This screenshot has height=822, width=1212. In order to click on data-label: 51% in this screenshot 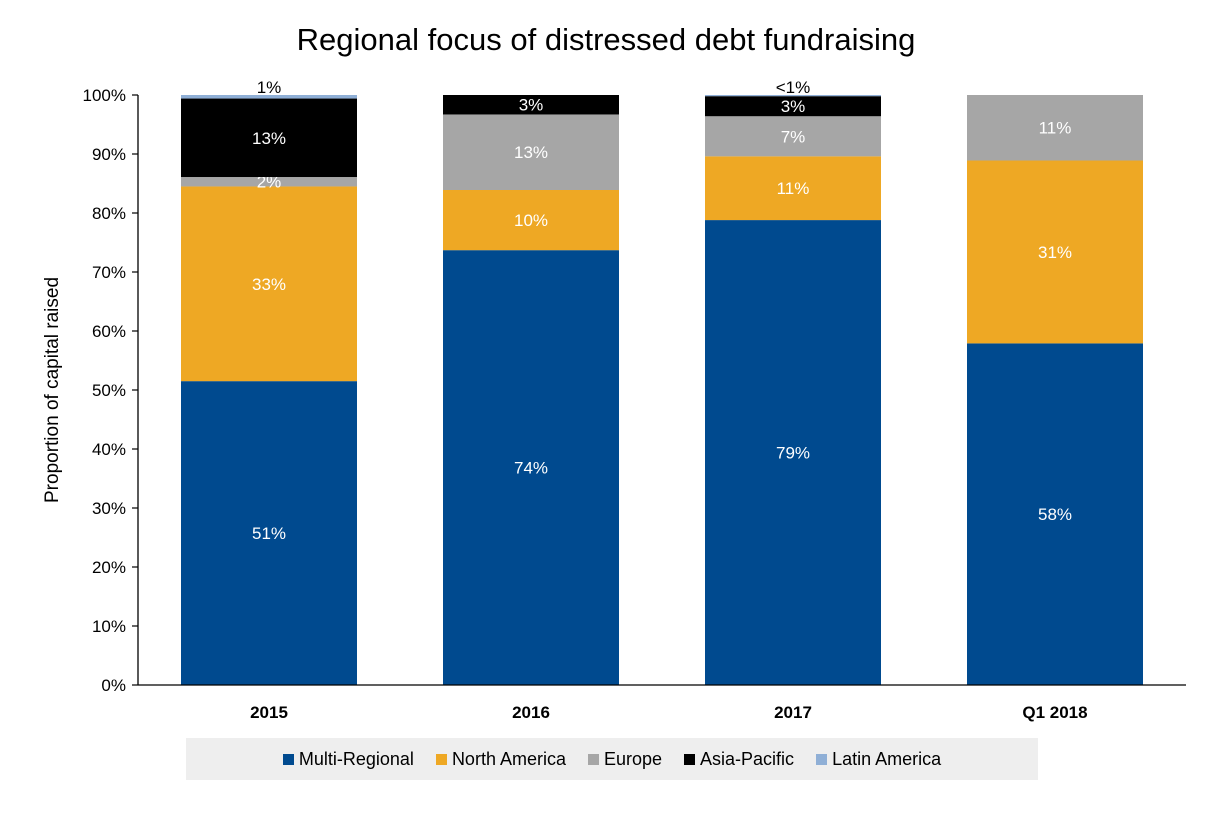, I will do `click(269, 533)`.